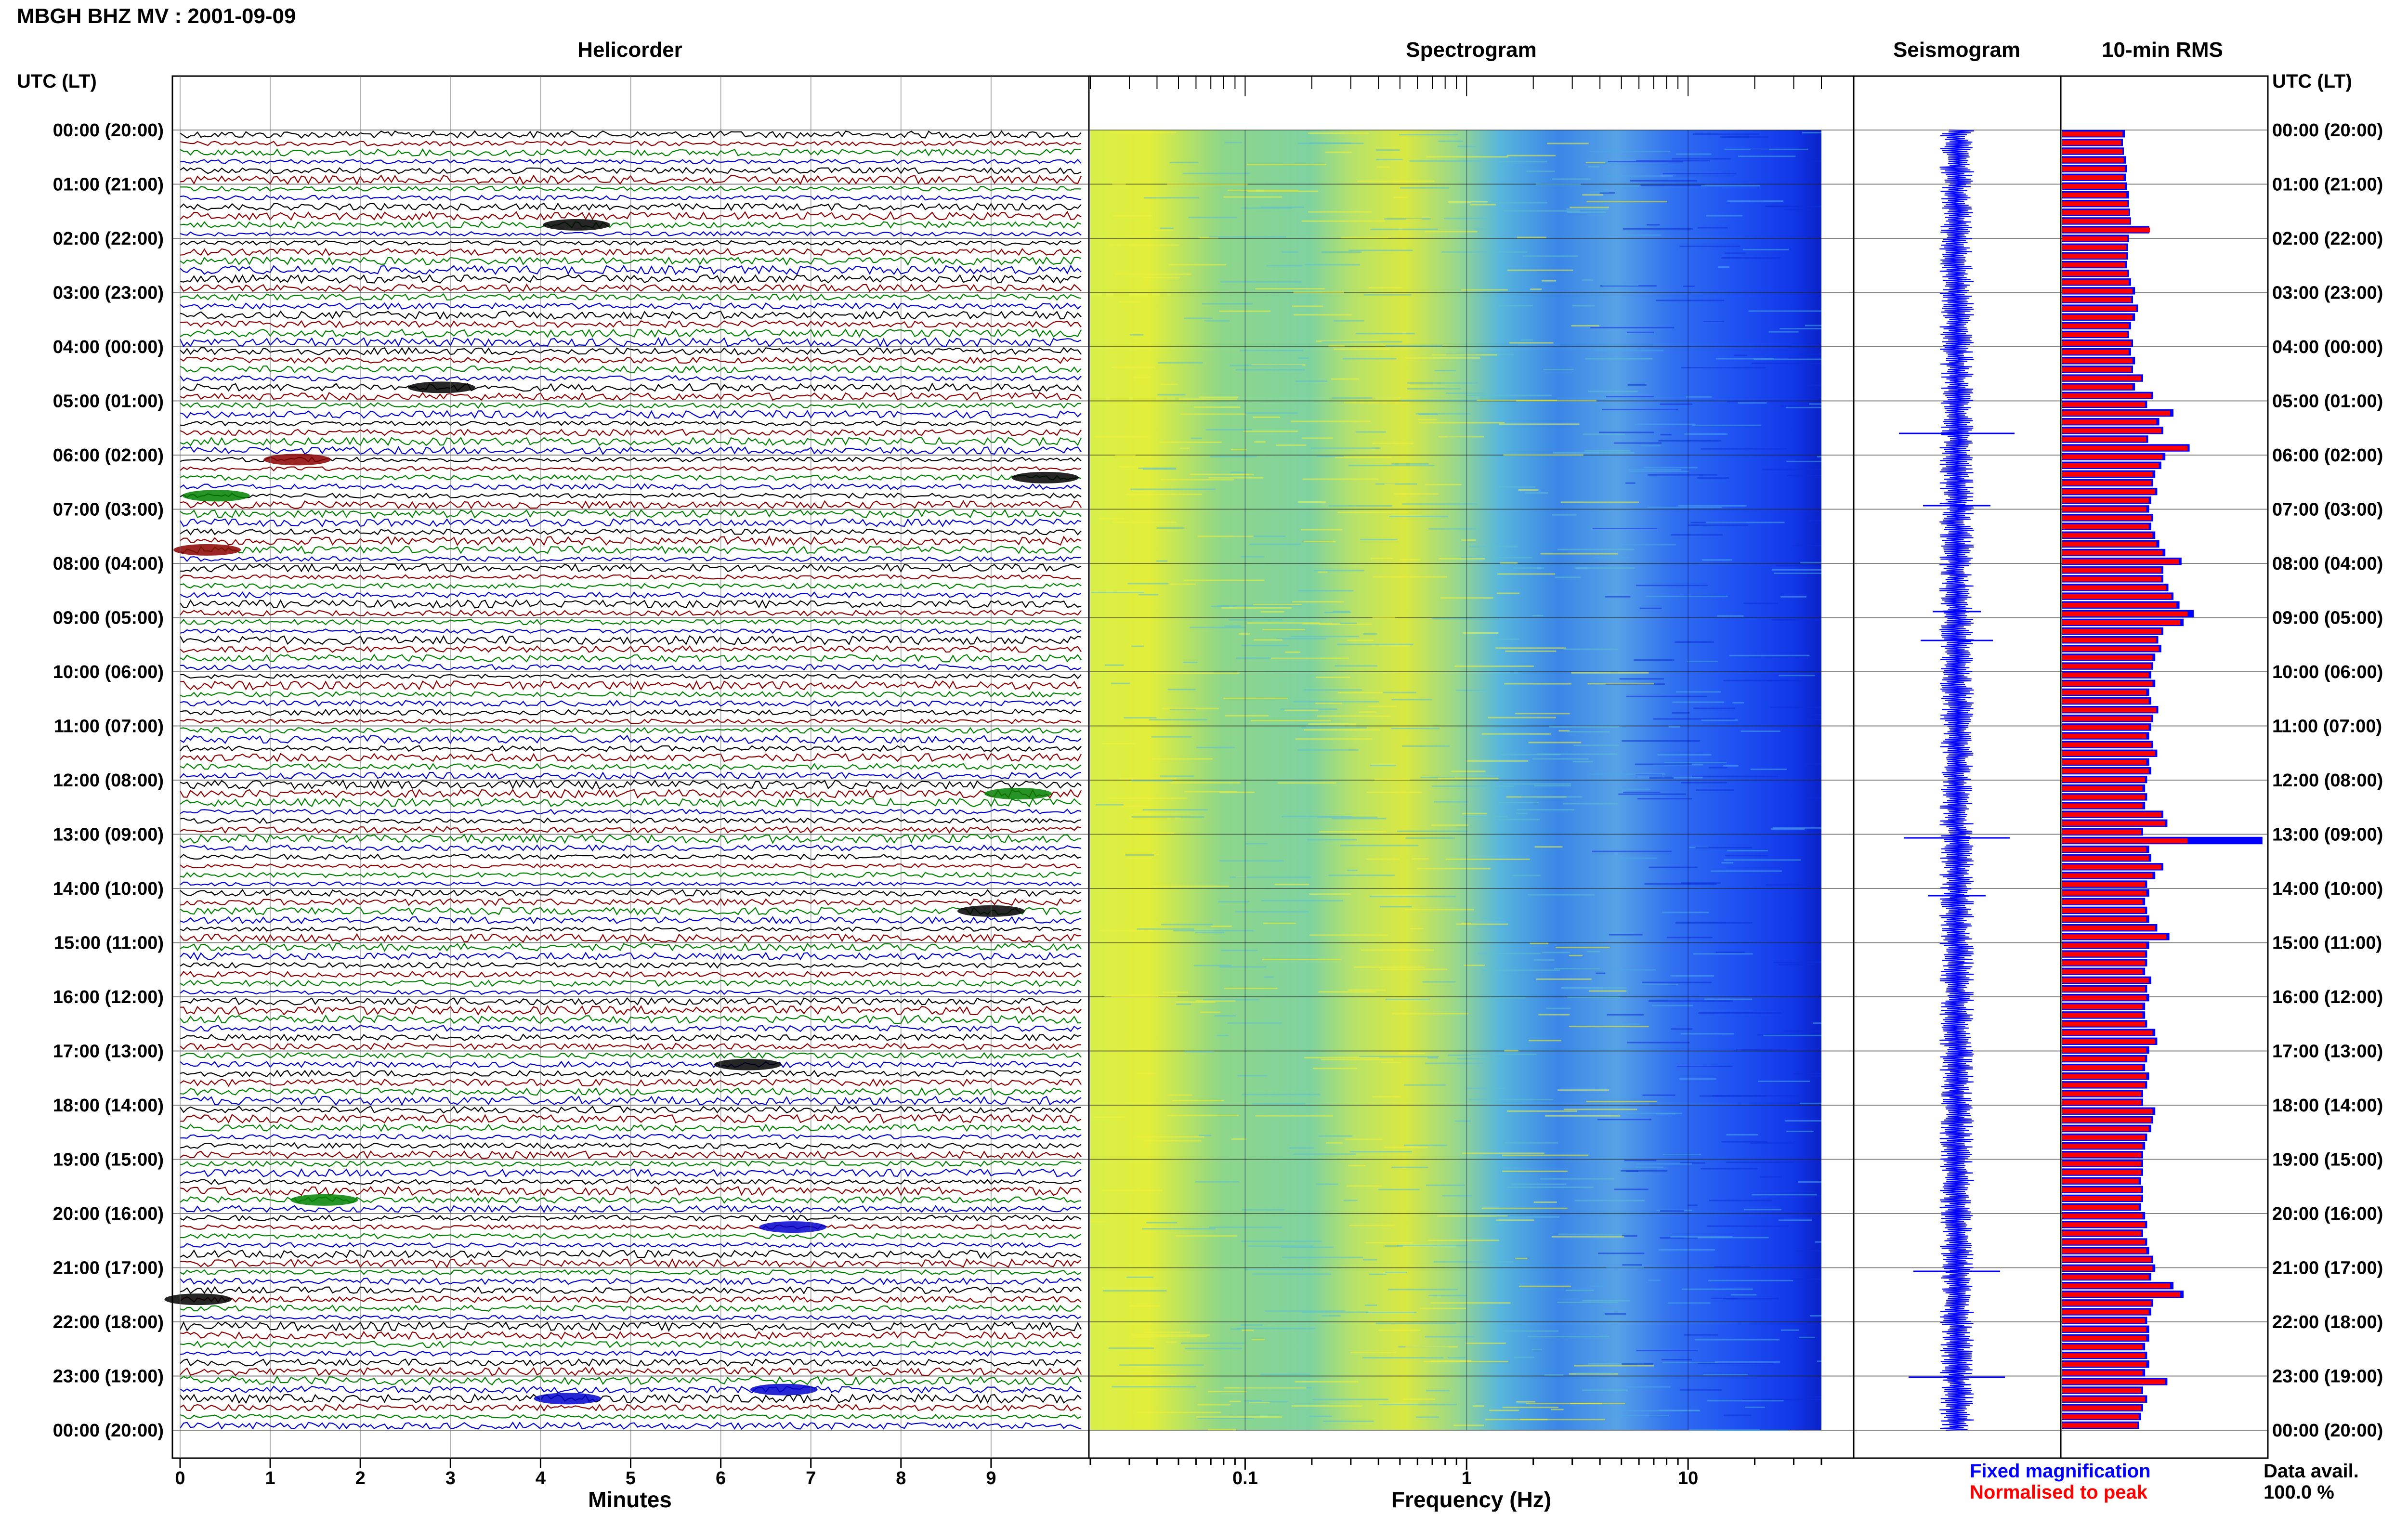 The image size is (2408, 1514). What do you see at coordinates (108, 835) in the screenshot?
I see `time-label-left: 13:00 (09:00)` at bounding box center [108, 835].